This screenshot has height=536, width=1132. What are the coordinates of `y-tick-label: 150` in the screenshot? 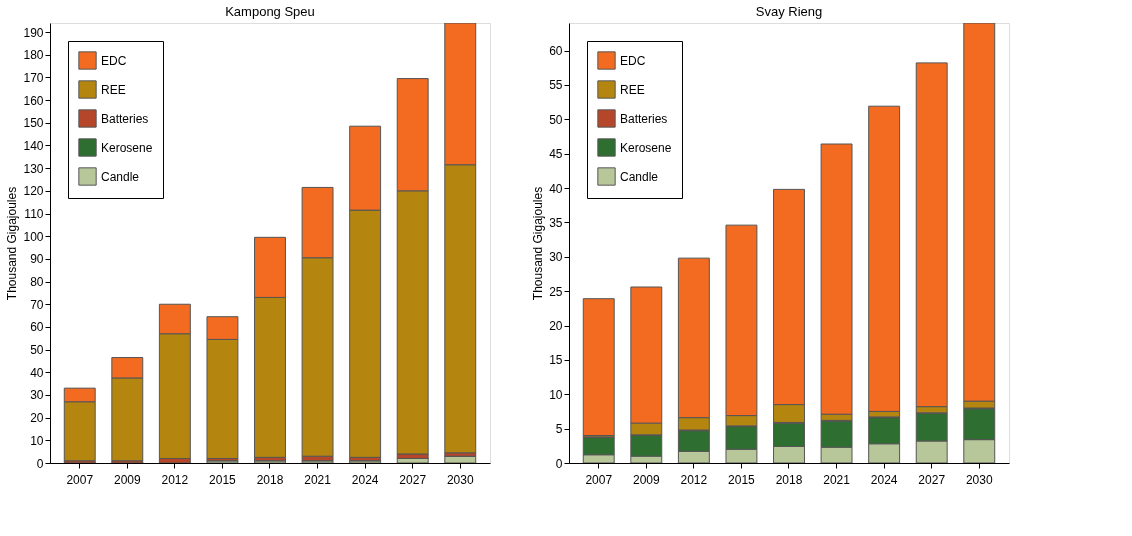 It's located at (33, 123).